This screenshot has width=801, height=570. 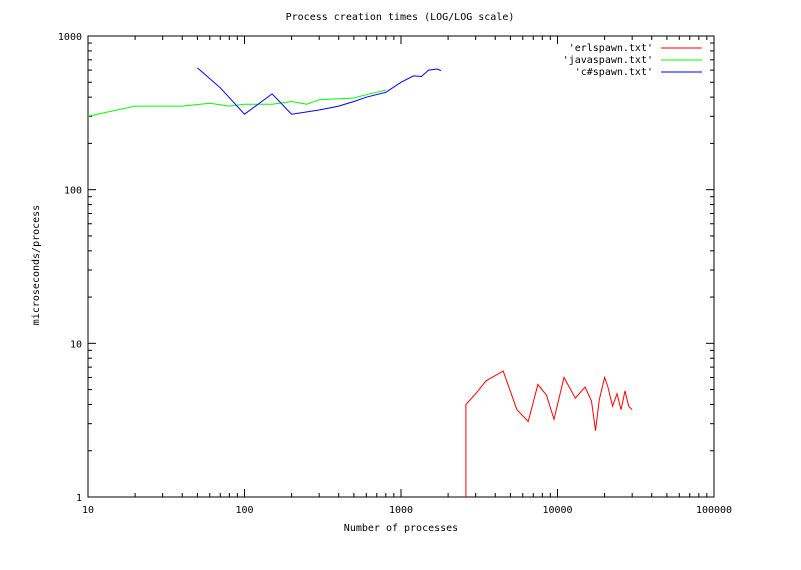 What do you see at coordinates (76, 344) in the screenshot?
I see `y-tick-label: 10` at bounding box center [76, 344].